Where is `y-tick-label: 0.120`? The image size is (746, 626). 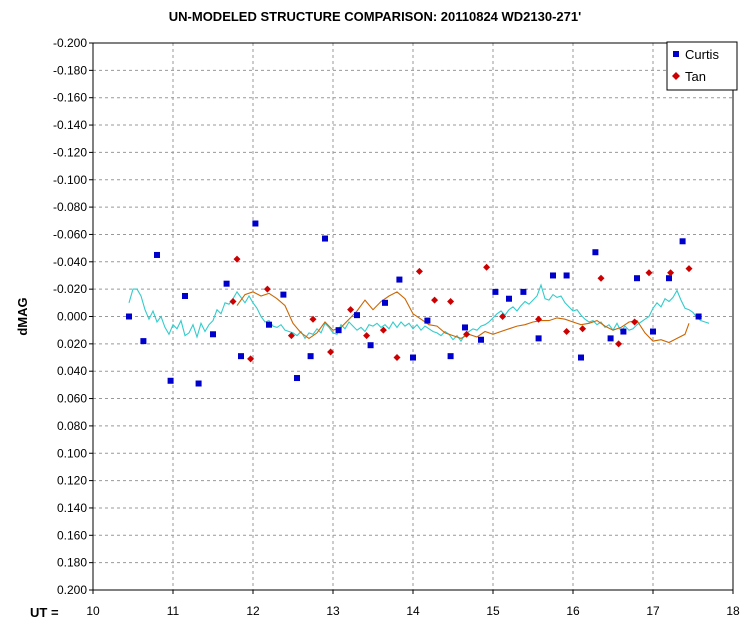
y-tick-label: 0.120 is located at coordinates (72, 481).